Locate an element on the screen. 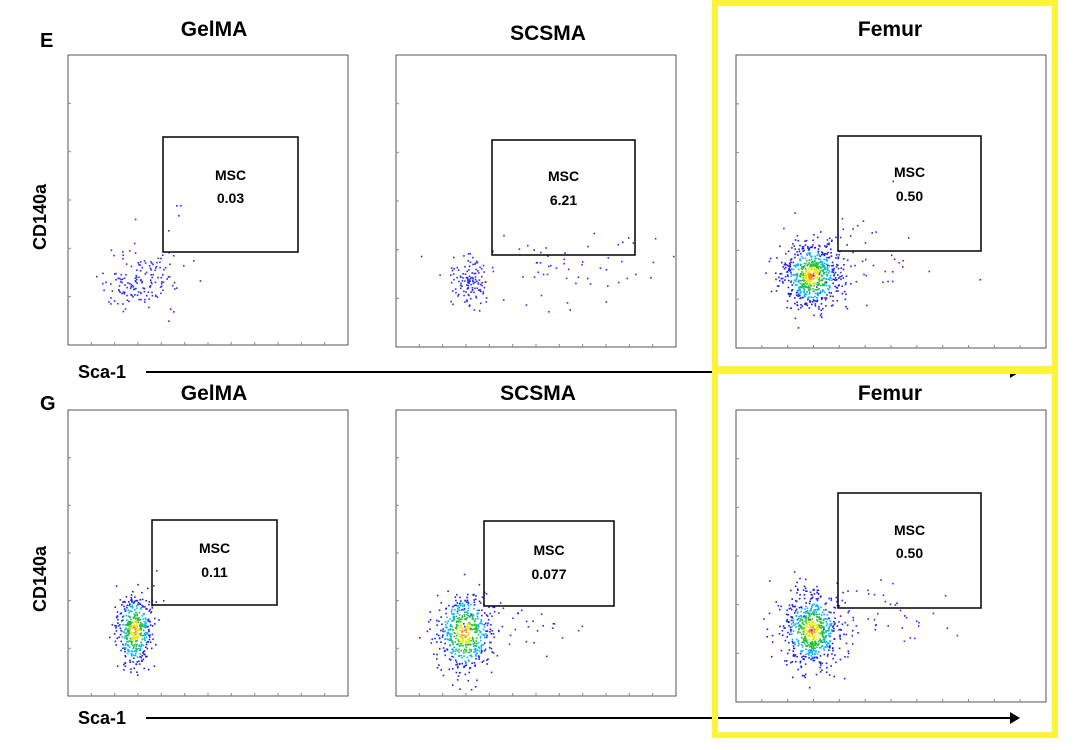 The height and width of the screenshot is (750, 1080). gate-value: 0.077 is located at coordinates (548, 574).